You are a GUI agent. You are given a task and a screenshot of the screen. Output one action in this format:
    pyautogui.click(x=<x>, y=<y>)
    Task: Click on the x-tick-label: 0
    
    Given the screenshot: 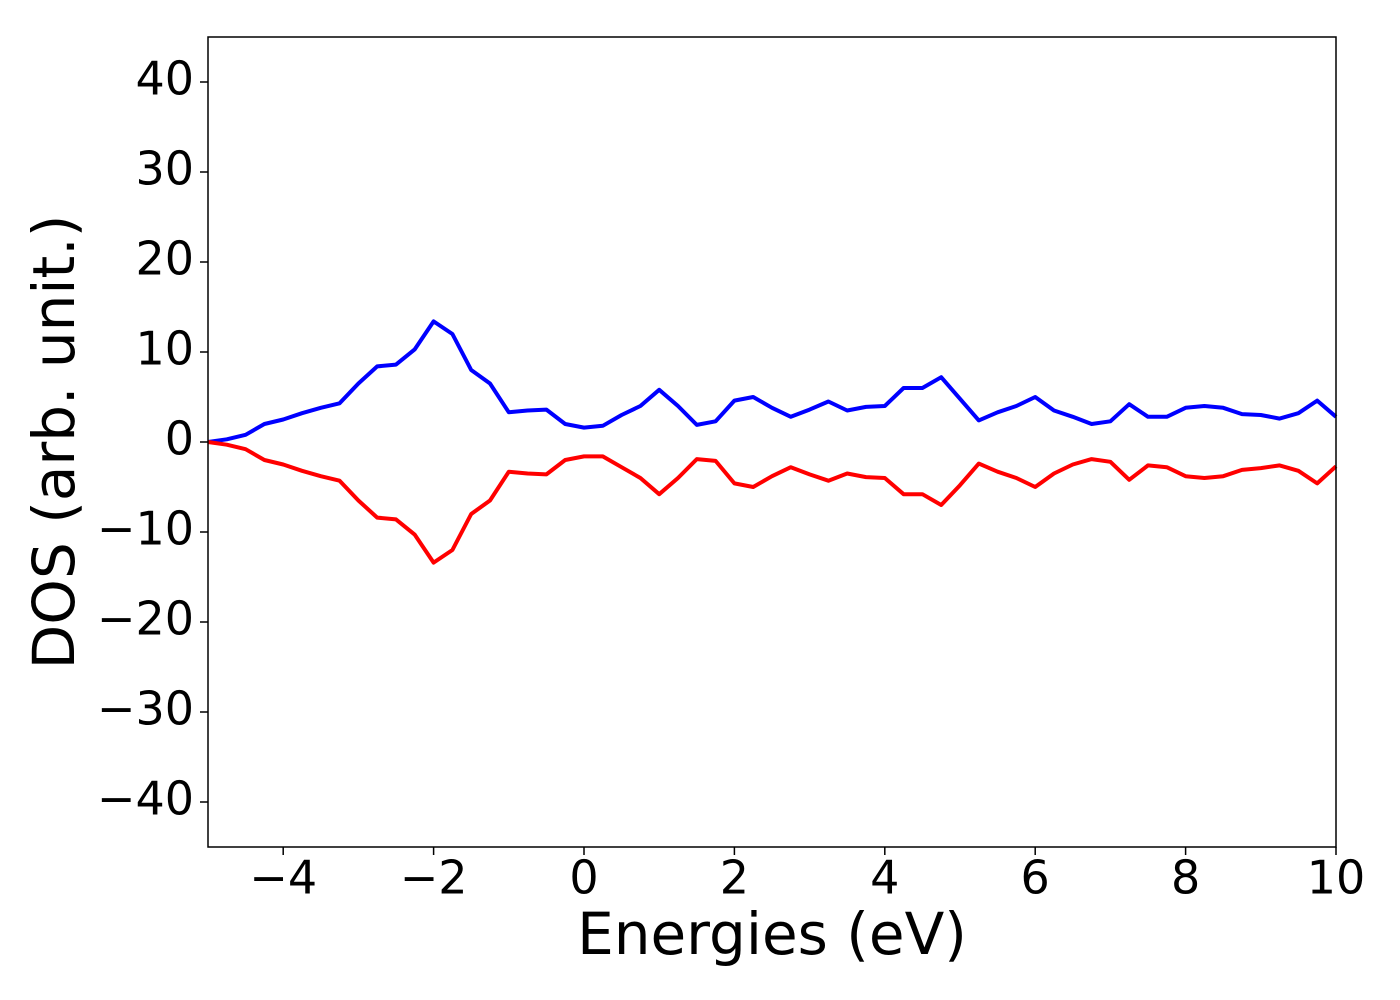 What is the action you would take?
    pyautogui.click(x=583, y=878)
    